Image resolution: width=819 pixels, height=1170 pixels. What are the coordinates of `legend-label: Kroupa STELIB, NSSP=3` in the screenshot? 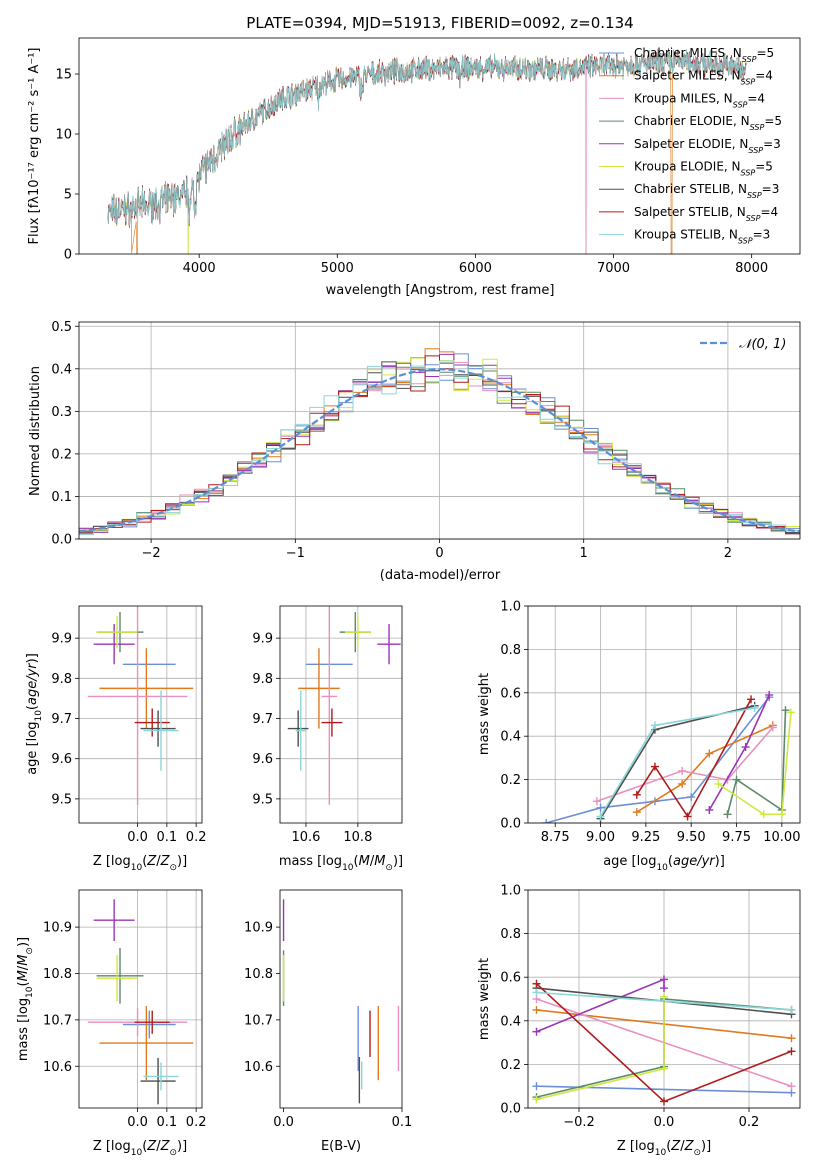 It's located at (702, 237).